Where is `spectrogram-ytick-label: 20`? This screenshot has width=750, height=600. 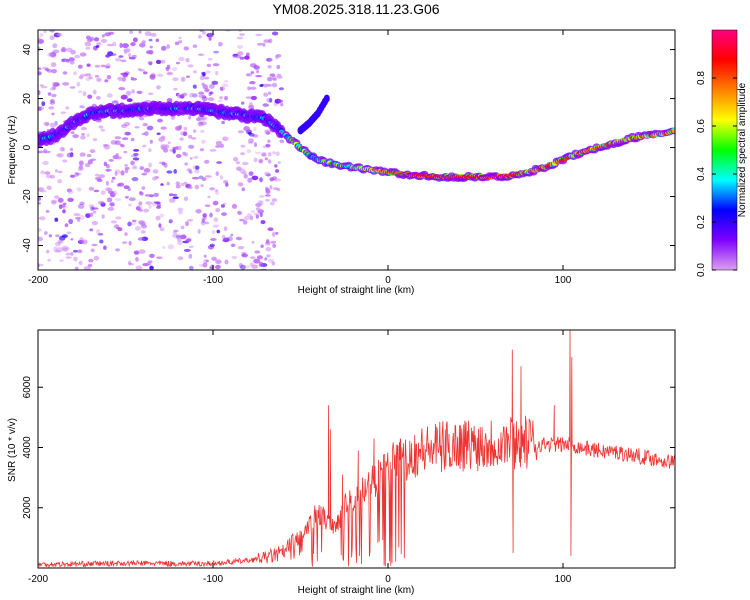 spectrogram-ytick-label: 20 is located at coordinates (27, 99).